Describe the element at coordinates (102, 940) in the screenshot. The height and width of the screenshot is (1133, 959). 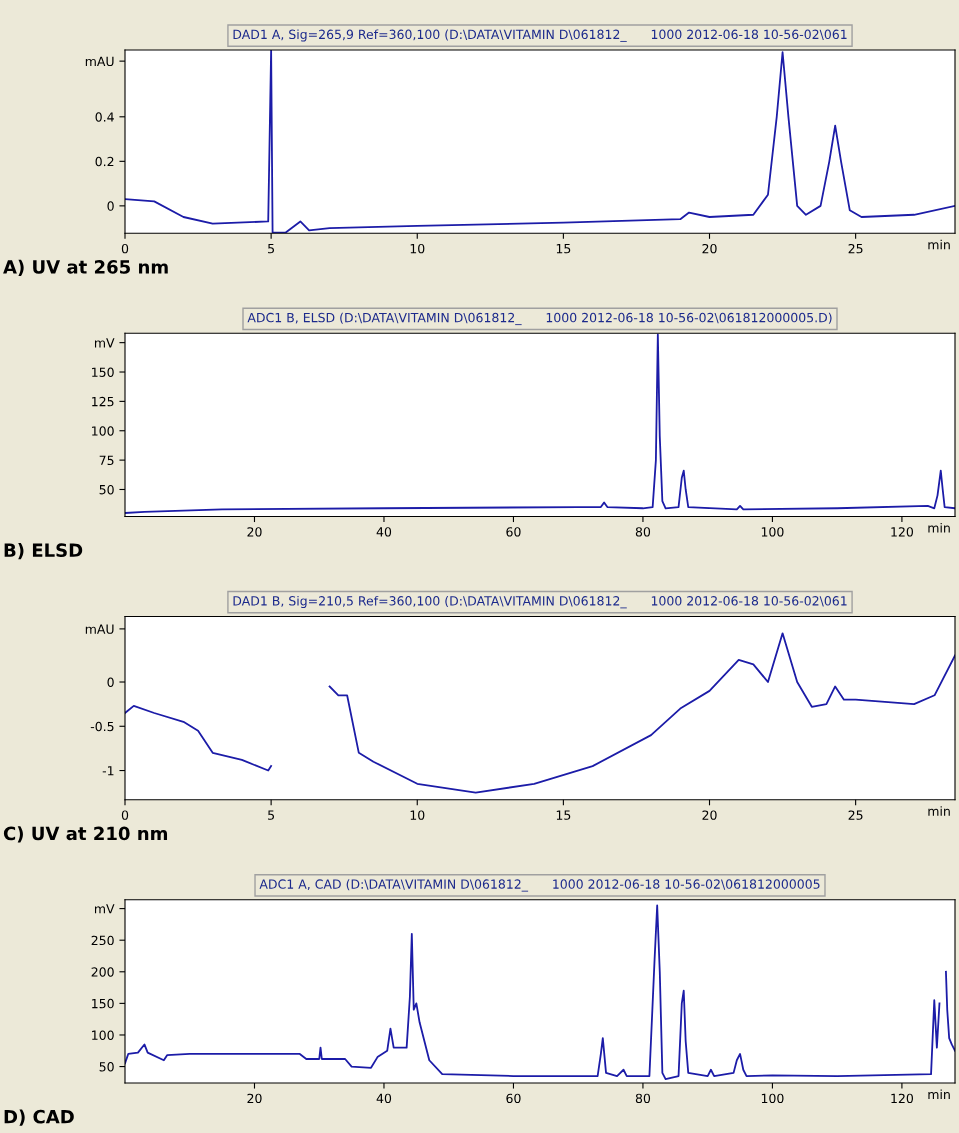
I see `y-tick-label: 250` at that location.